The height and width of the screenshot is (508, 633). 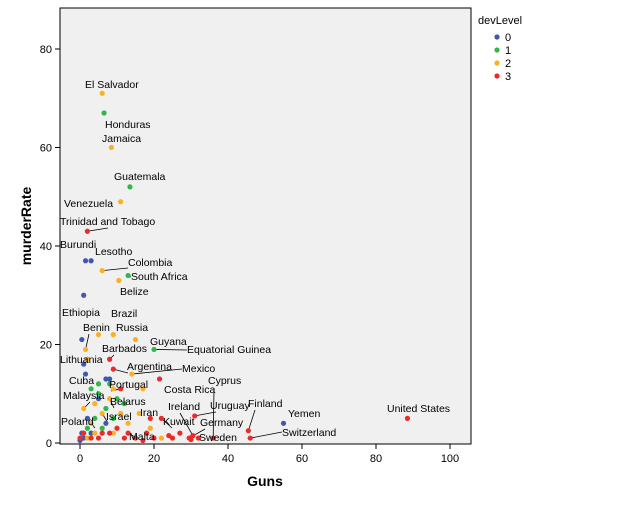 What do you see at coordinates (81, 360) in the screenshot?
I see `point-label: Lithuania` at bounding box center [81, 360].